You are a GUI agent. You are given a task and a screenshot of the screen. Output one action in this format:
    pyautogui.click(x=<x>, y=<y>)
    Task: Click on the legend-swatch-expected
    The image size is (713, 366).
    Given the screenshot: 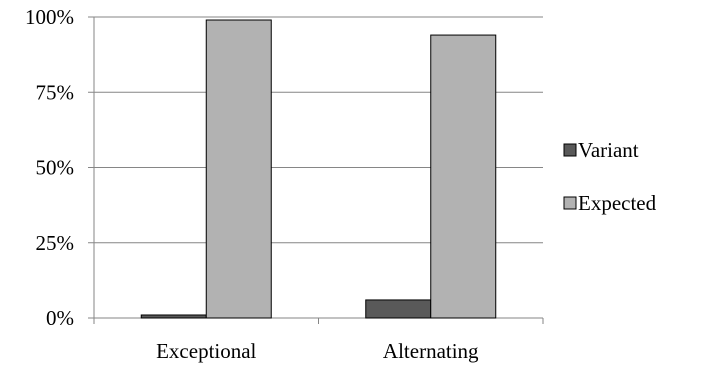 What is the action you would take?
    pyautogui.click(x=570, y=203)
    